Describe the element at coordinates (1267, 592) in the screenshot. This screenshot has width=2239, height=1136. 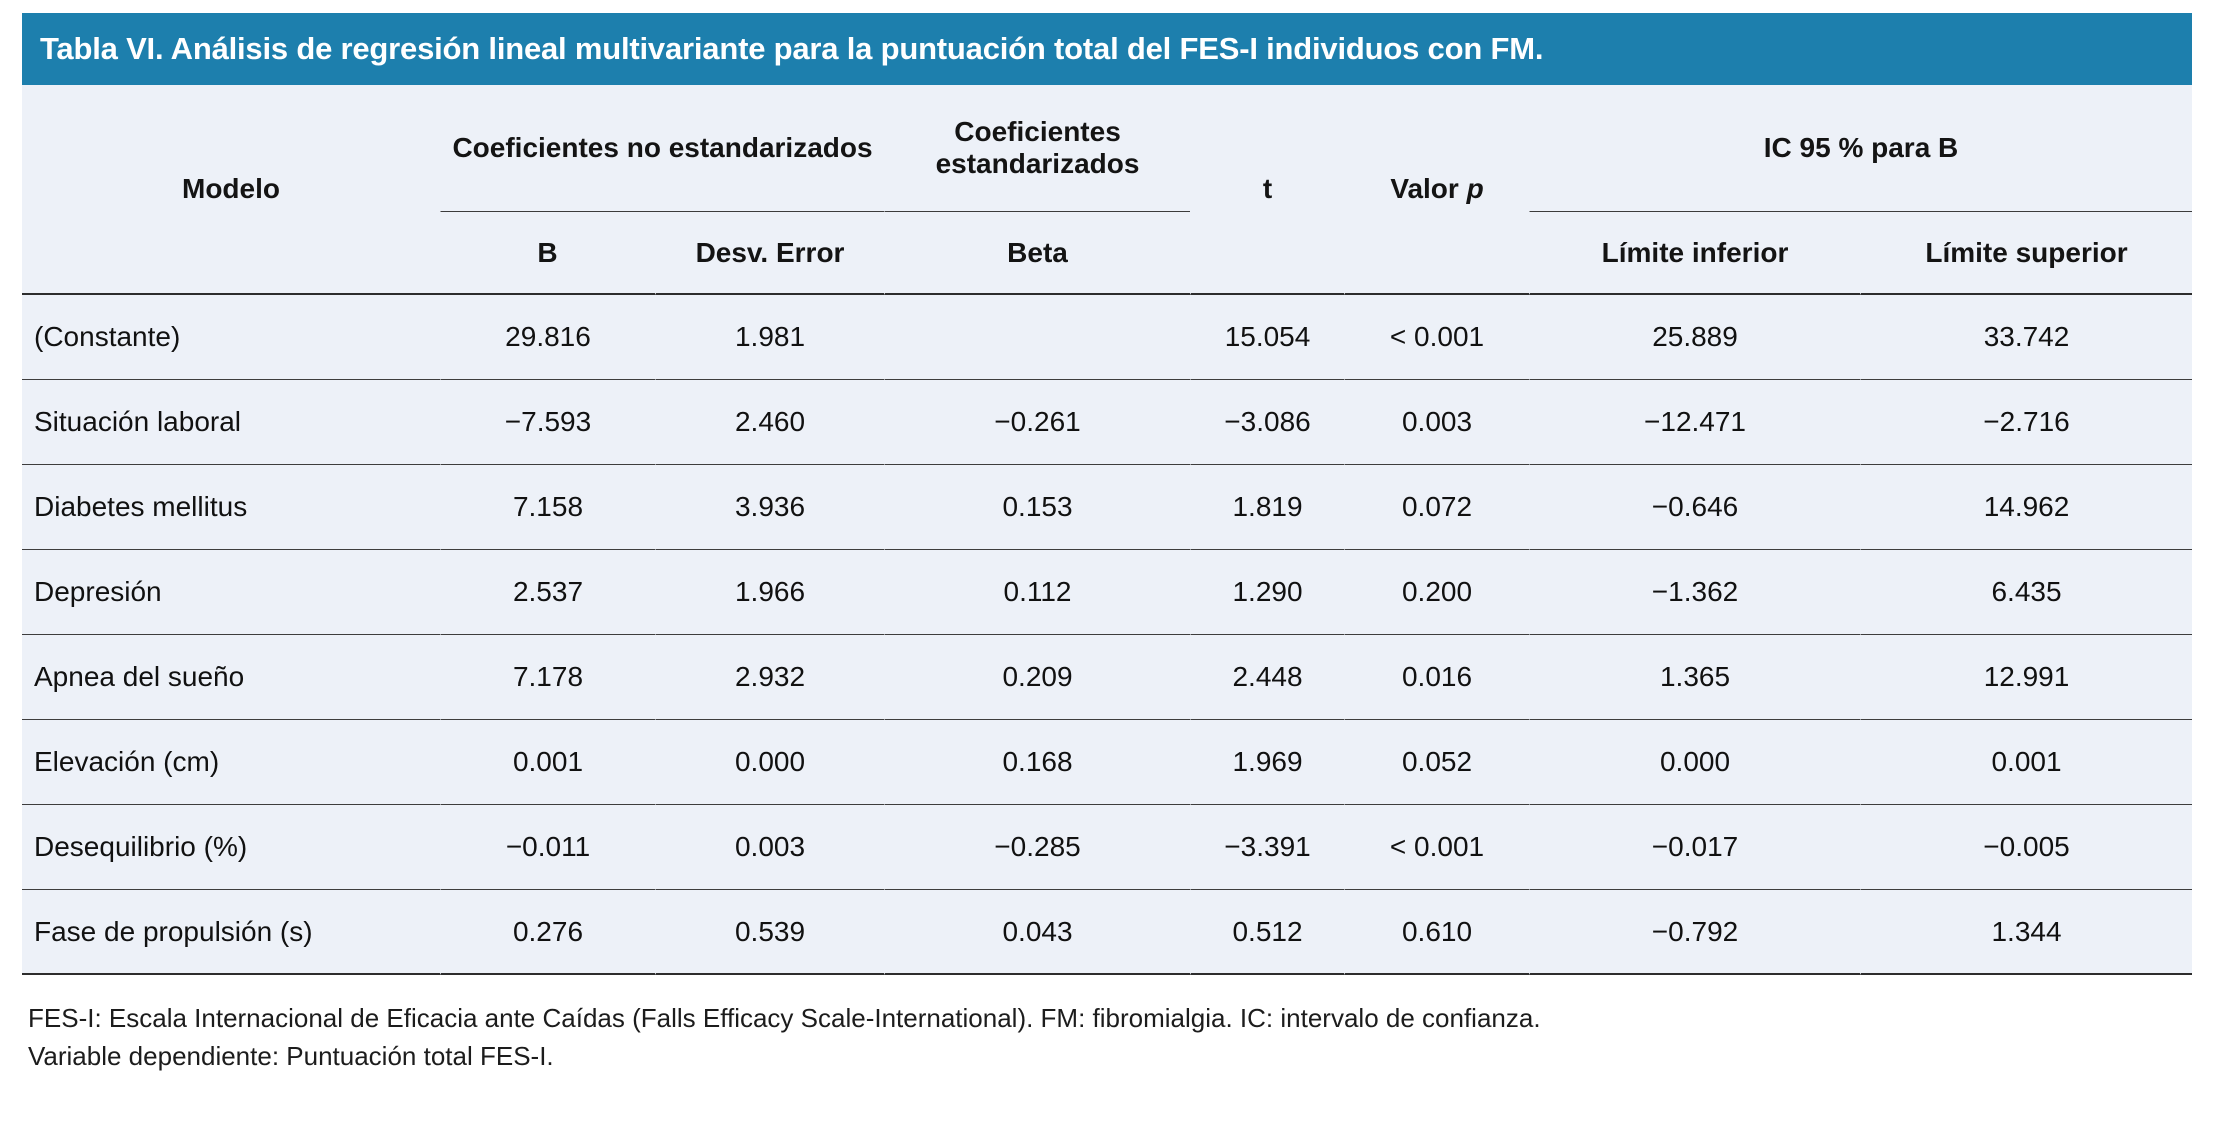
I see `cell-t: 1.290` at that location.